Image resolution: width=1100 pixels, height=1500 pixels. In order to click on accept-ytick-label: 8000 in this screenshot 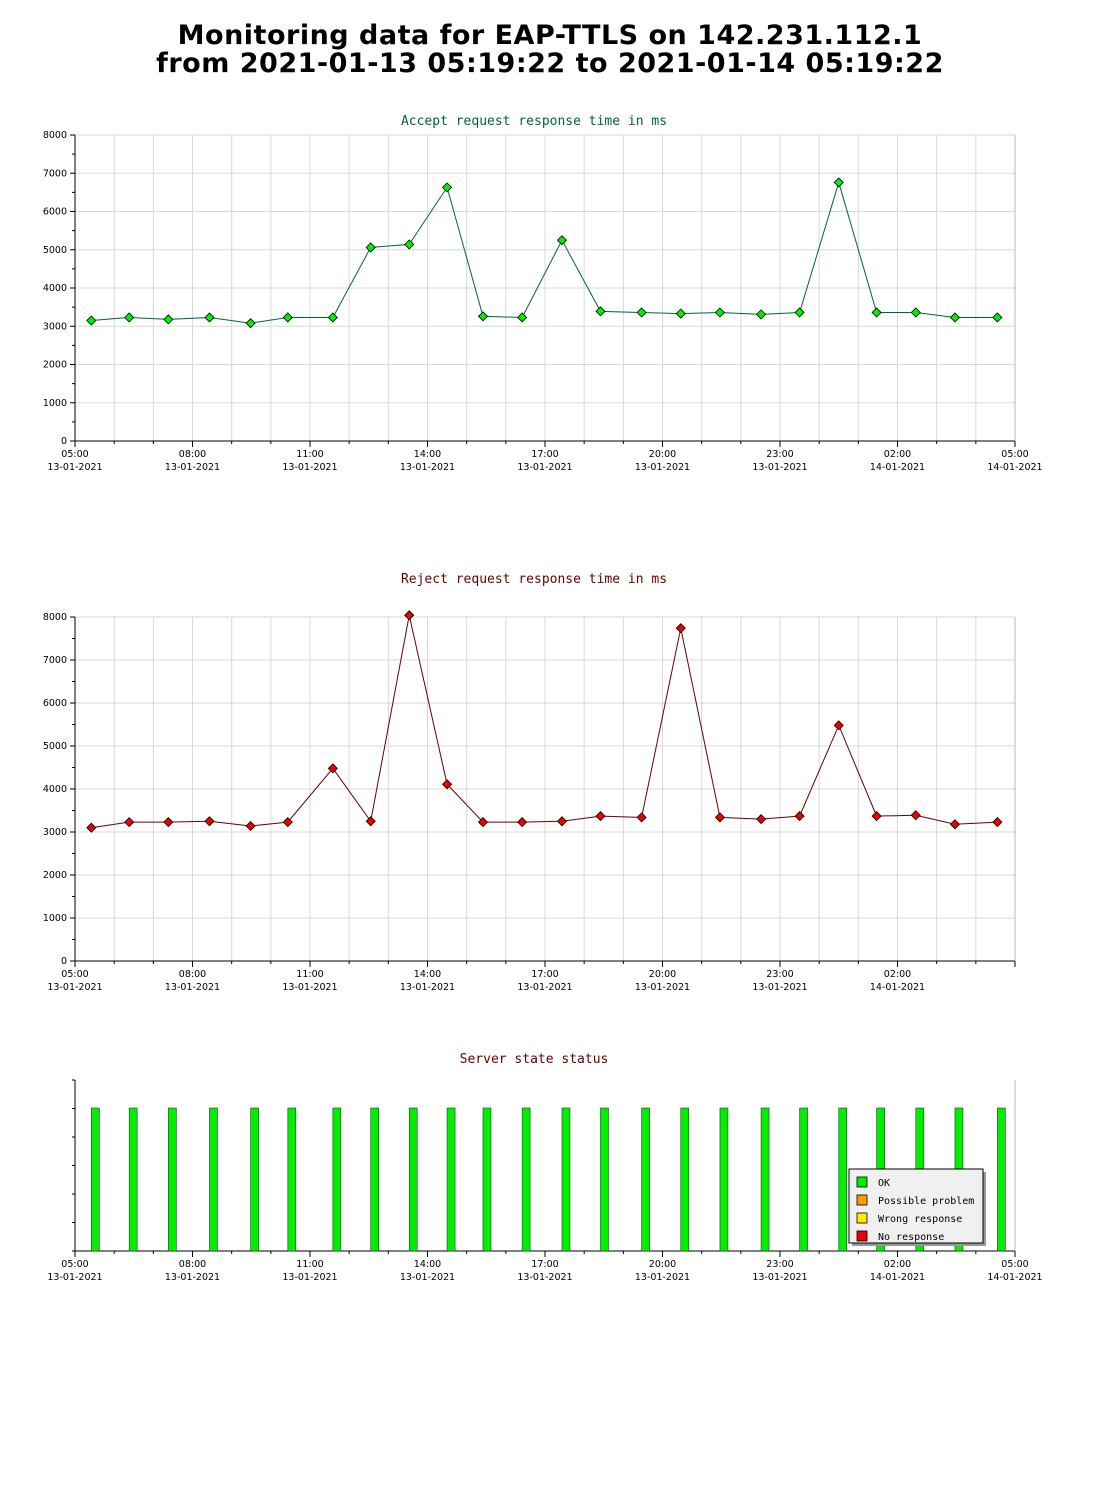, I will do `click(55, 135)`.